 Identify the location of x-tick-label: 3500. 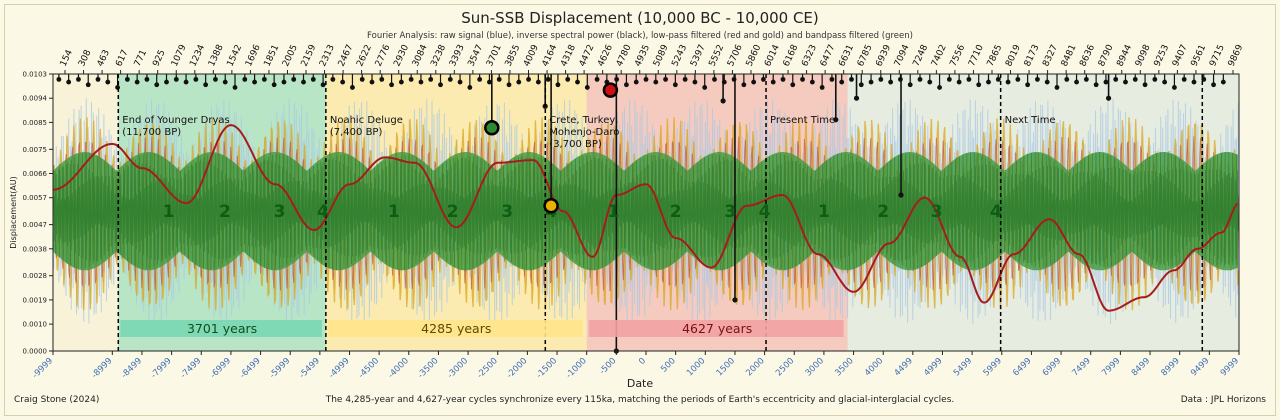
(844, 367).